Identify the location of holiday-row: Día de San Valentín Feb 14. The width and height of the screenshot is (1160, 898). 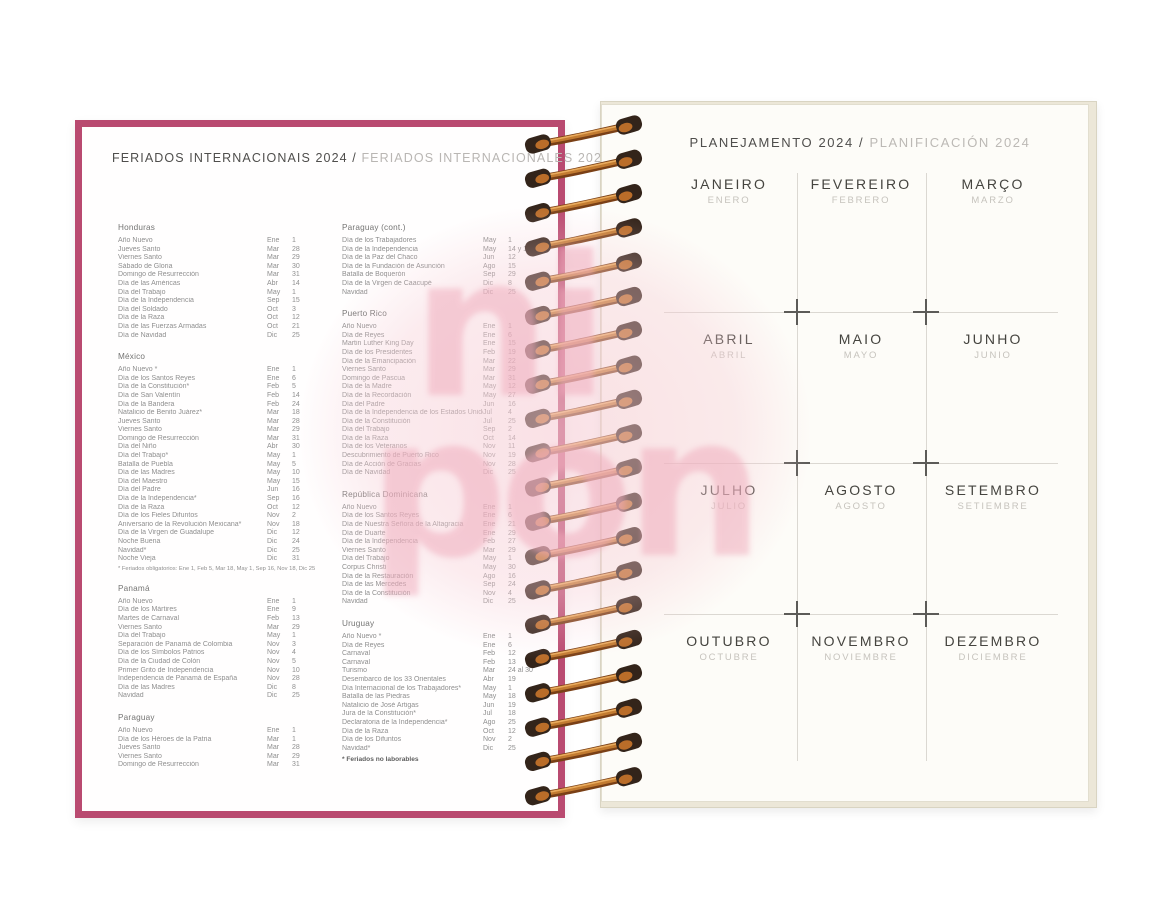
(219, 396).